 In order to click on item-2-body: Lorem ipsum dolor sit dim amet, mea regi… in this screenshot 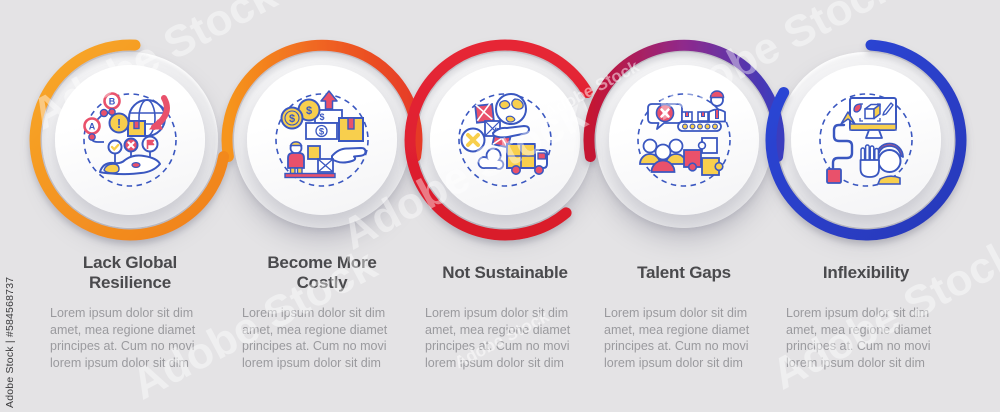, I will do `click(315, 338)`.